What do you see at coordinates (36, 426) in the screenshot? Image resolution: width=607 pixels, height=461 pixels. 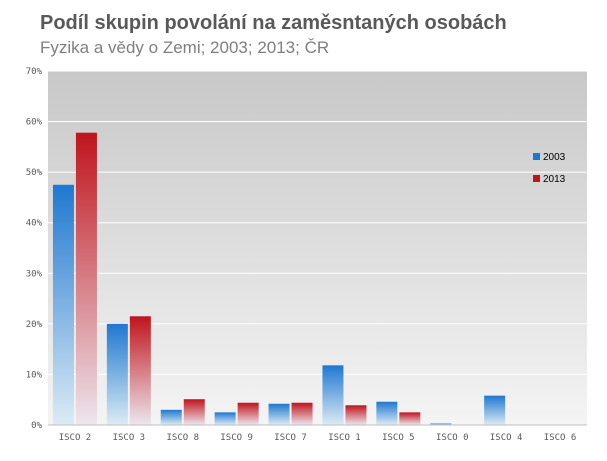 I see `y-tick-label: 0%` at bounding box center [36, 426].